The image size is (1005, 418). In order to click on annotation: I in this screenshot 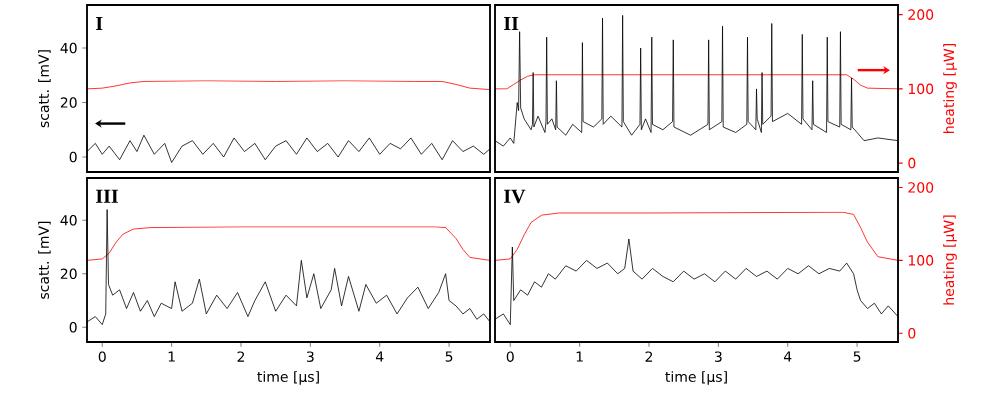, I will do `click(99, 23)`.